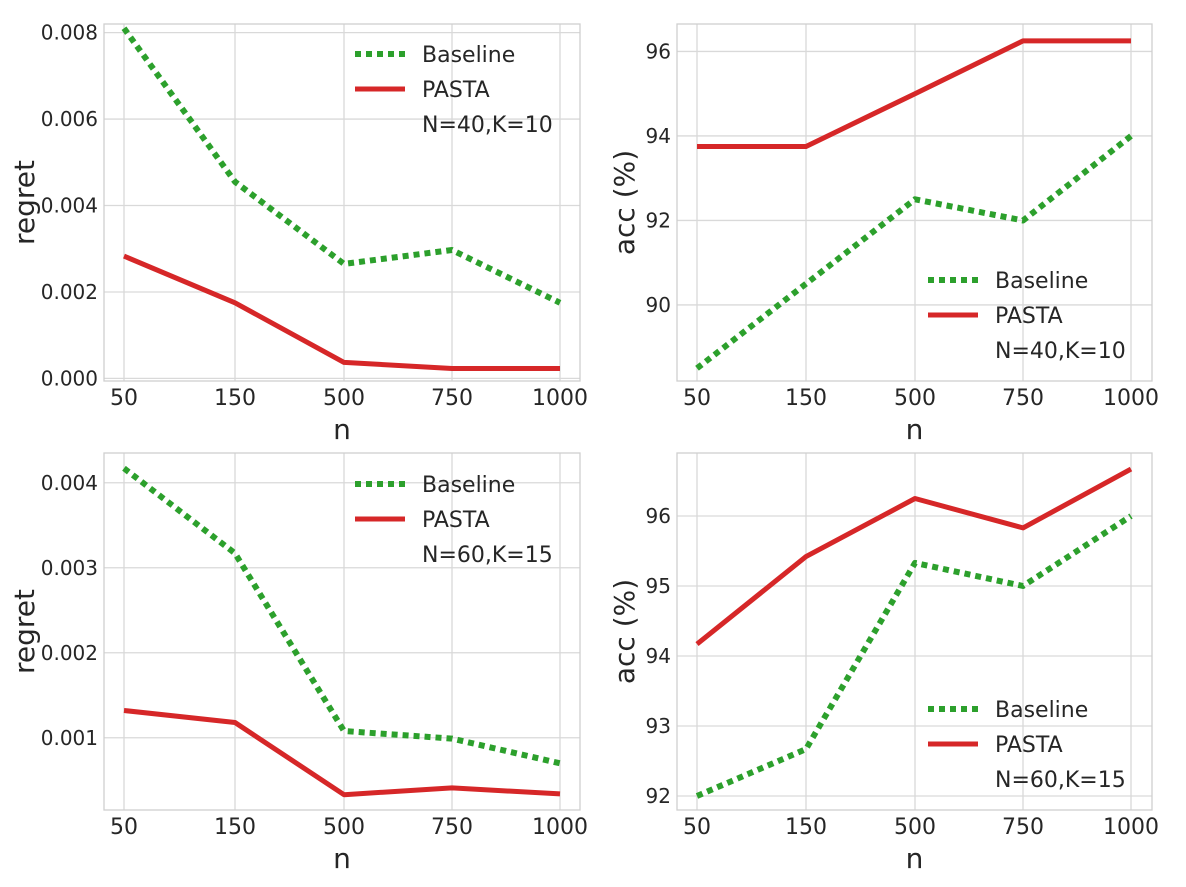 The height and width of the screenshot is (887, 1186). Describe the element at coordinates (658, 586) in the screenshot. I see `y-tick-label: 95` at that location.